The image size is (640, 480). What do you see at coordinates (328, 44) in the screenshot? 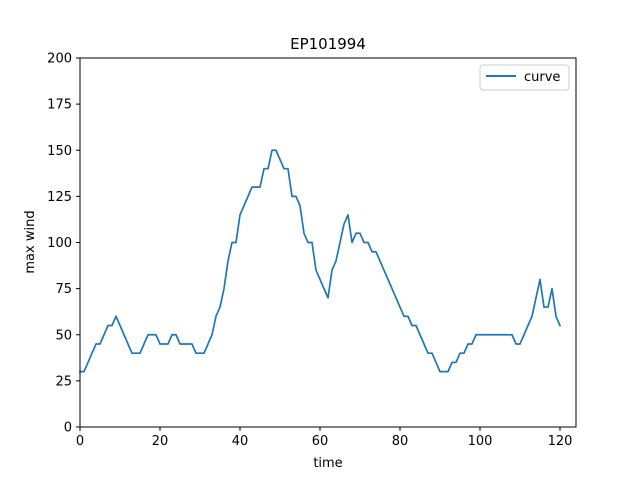
I see `chart-title: EP101994` at bounding box center [328, 44].